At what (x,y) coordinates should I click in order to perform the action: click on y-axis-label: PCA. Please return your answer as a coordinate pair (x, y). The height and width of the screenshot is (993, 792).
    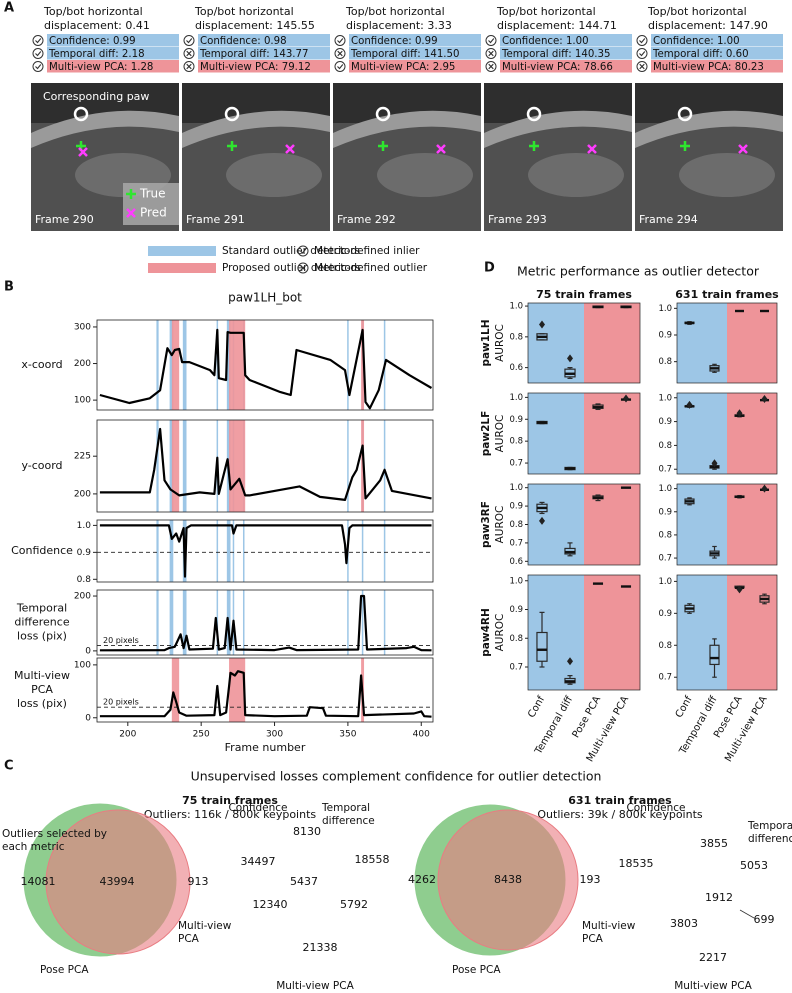
    Looking at the image, I should click on (42, 689).